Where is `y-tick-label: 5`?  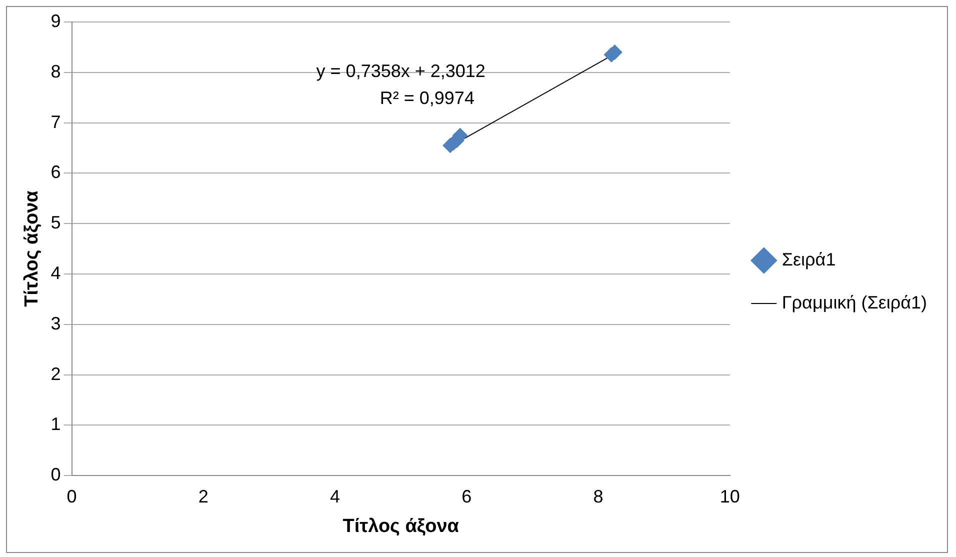 y-tick-label: 5 is located at coordinates (55, 222).